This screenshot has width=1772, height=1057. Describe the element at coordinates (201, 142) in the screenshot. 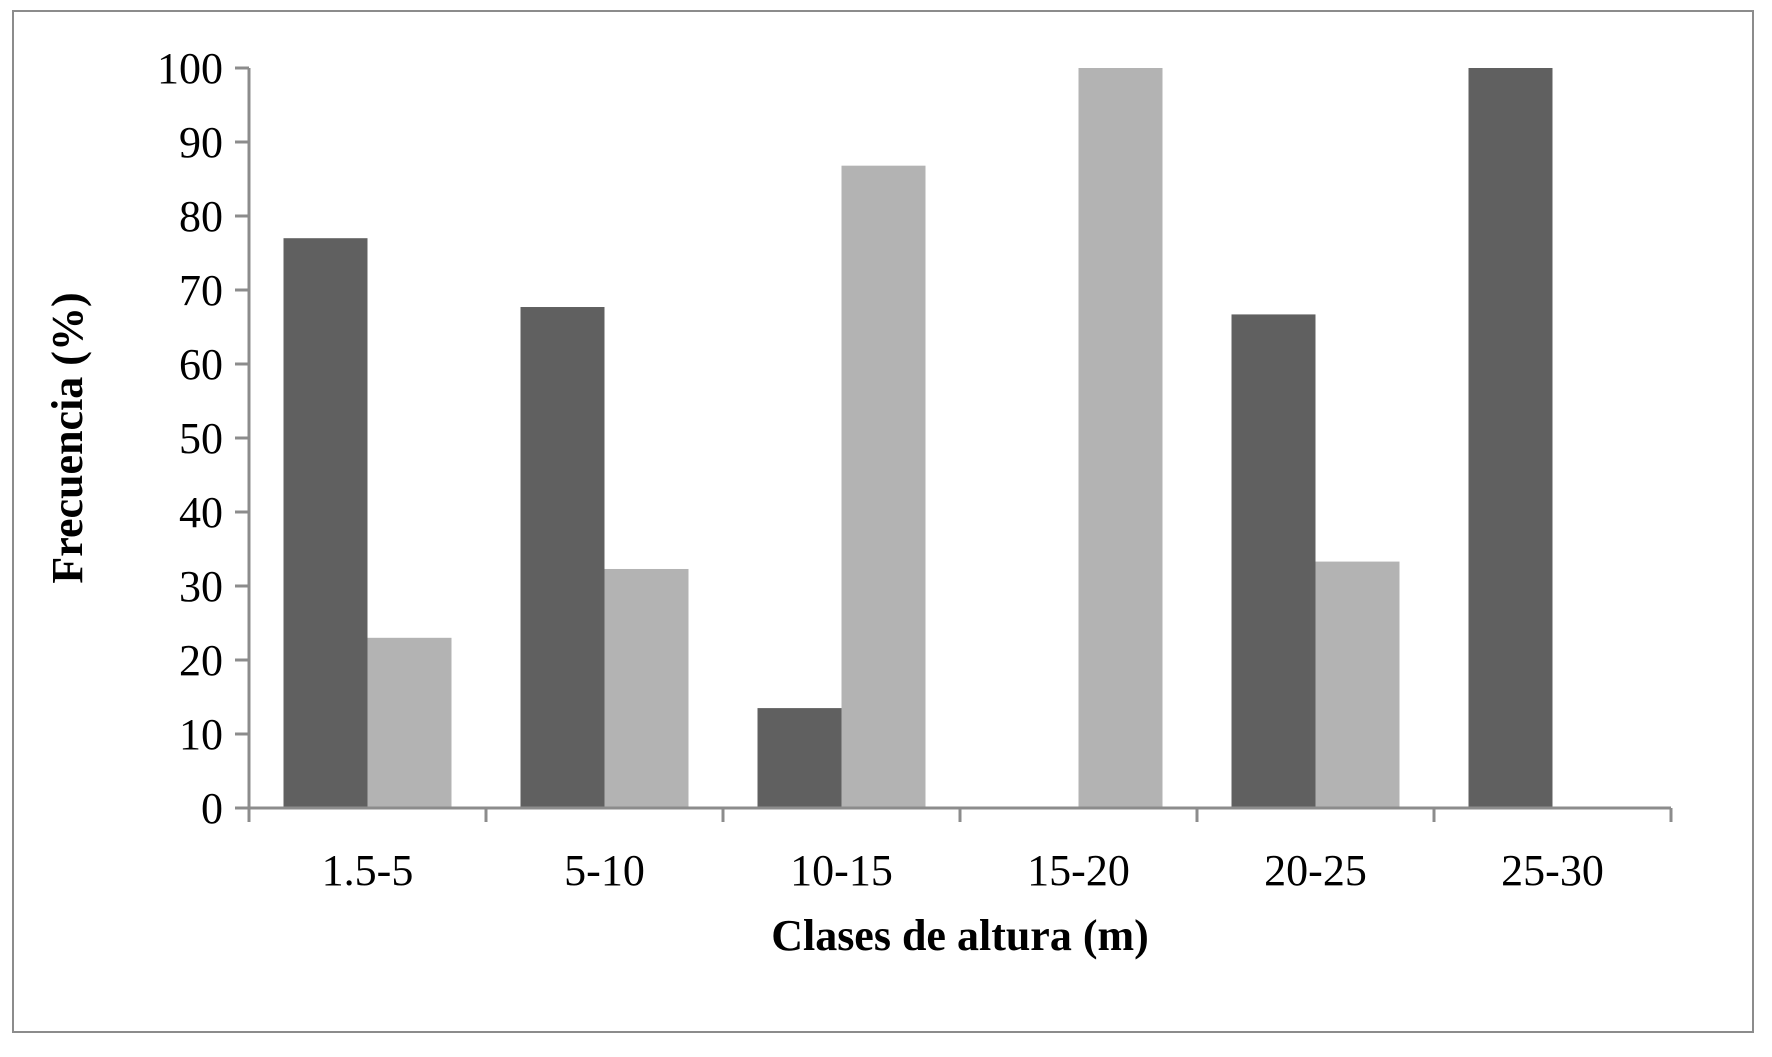

I see `y-tick-label: 90` at that location.